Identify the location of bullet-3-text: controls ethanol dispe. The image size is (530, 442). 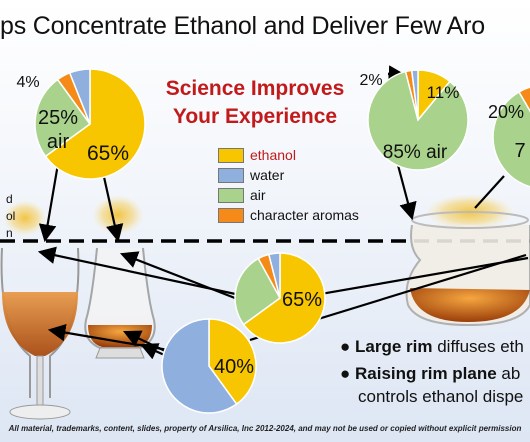
(441, 396).